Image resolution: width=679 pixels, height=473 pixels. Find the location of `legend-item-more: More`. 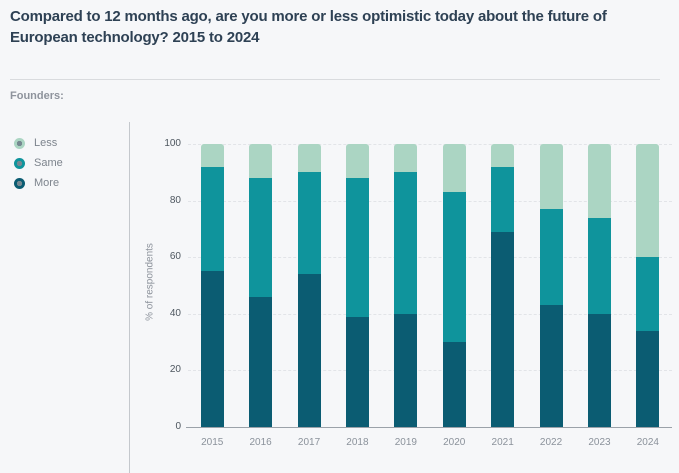

legend-item-more: More is located at coordinates (38, 183).